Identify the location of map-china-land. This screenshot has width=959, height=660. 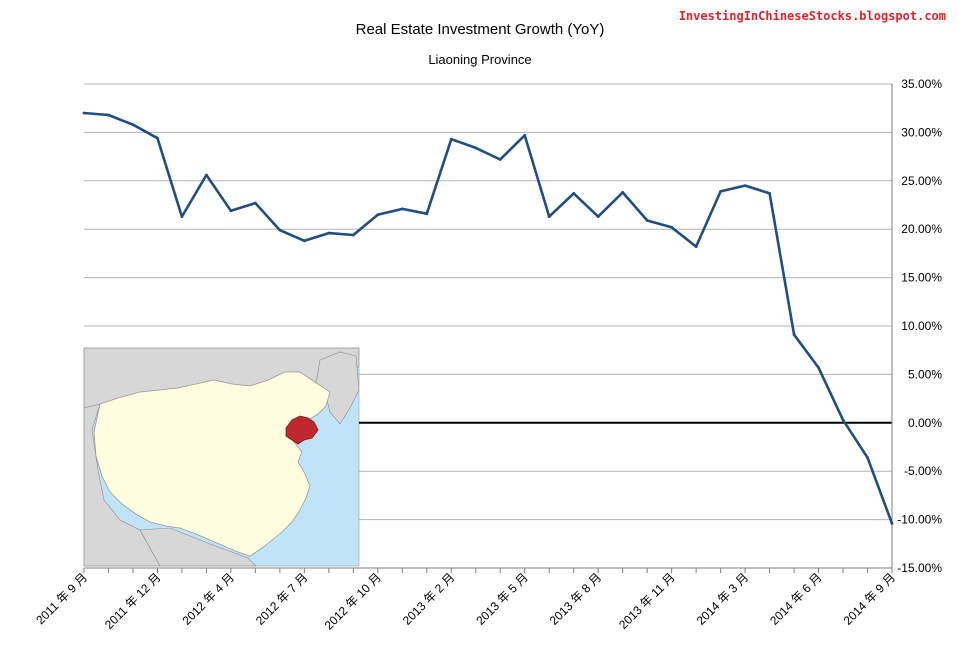
(212, 464).